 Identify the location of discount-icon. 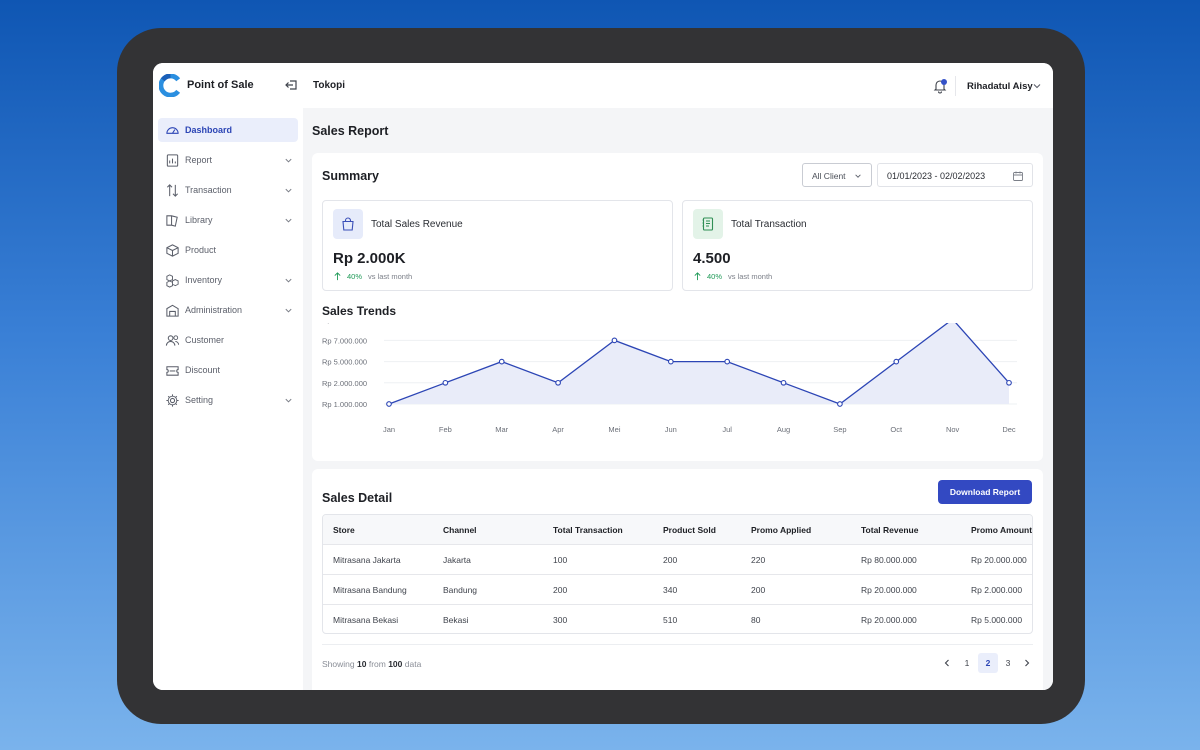
(172, 371).